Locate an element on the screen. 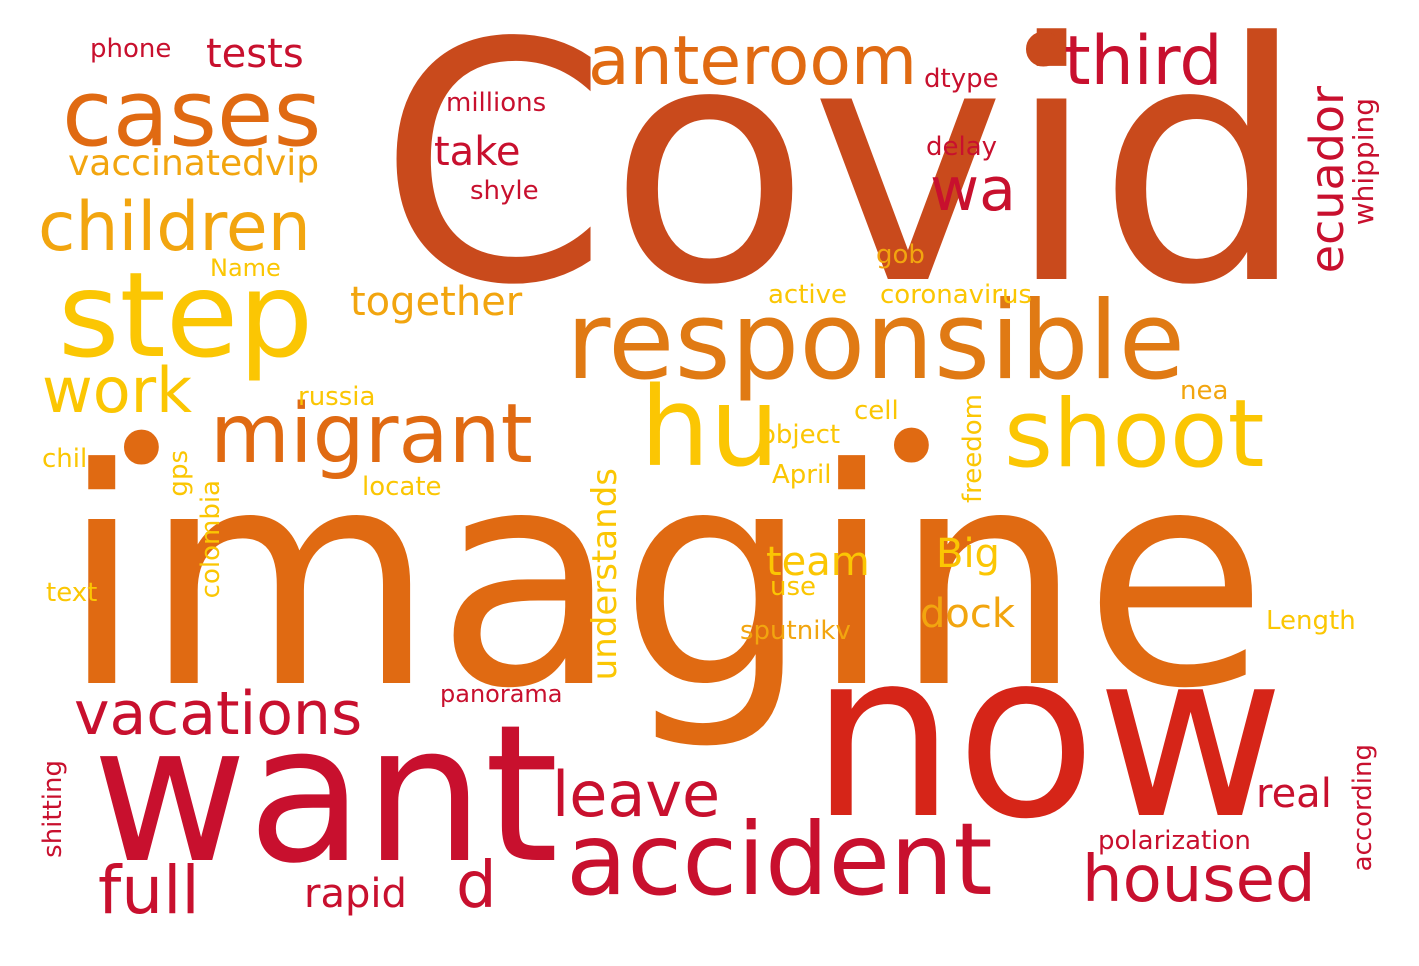  word-accident: accident is located at coordinates (779, 859).